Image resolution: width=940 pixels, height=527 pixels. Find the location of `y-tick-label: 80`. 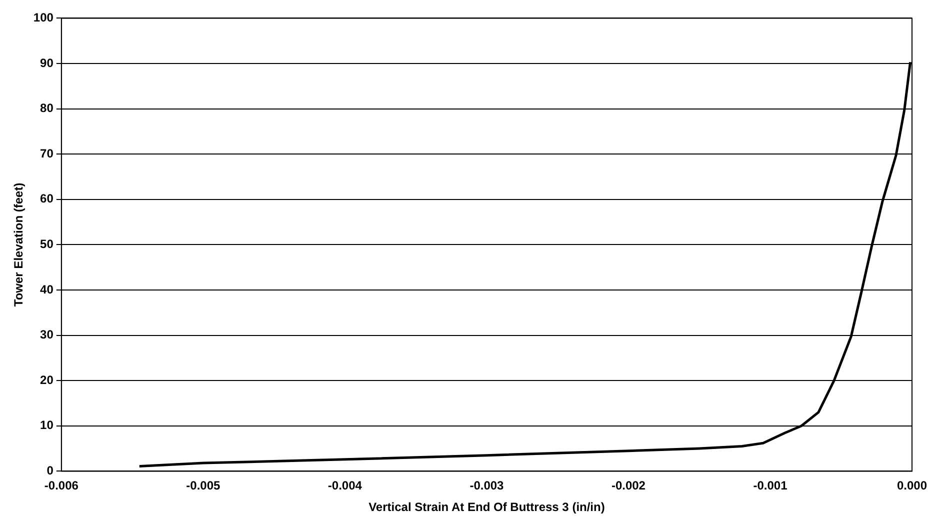

y-tick-label: 80 is located at coordinates (47, 108).